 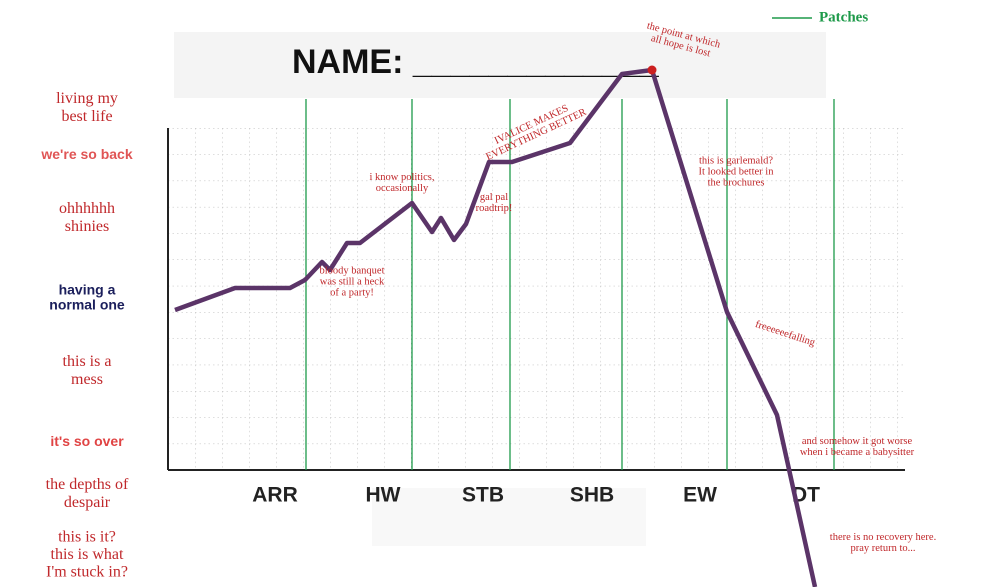 What do you see at coordinates (736, 160) in the screenshot?
I see `annotation-text: this is garlemald?` at bounding box center [736, 160].